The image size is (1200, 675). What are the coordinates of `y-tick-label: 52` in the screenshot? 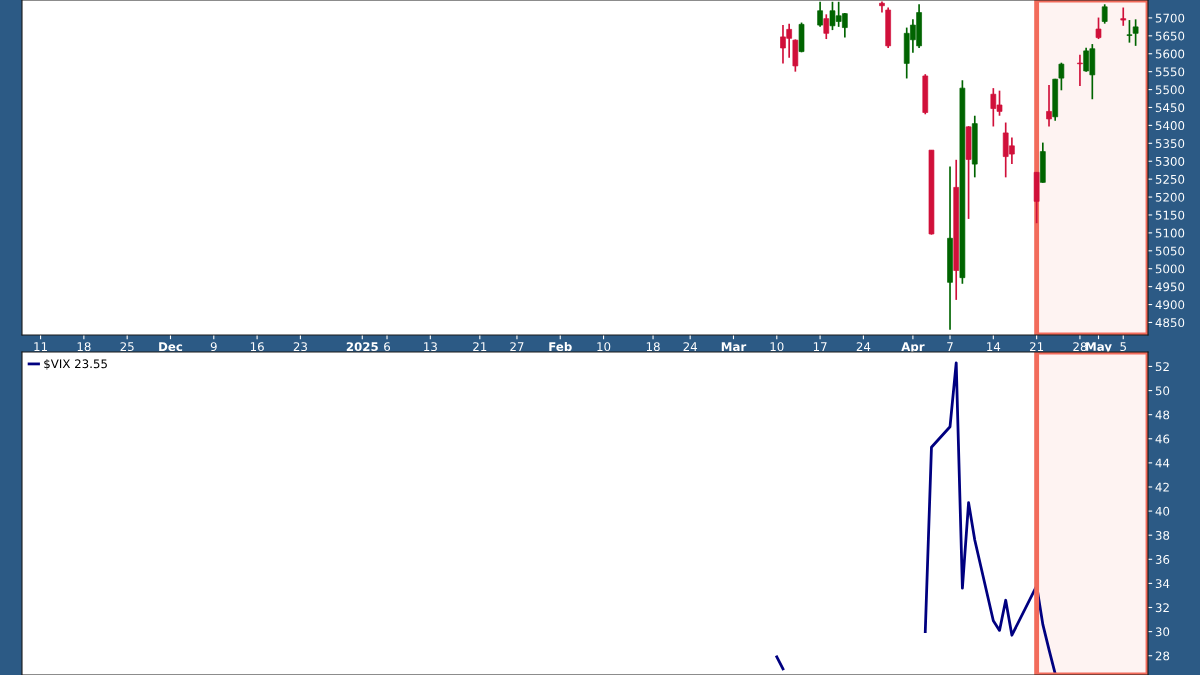 It's located at (1162, 367).